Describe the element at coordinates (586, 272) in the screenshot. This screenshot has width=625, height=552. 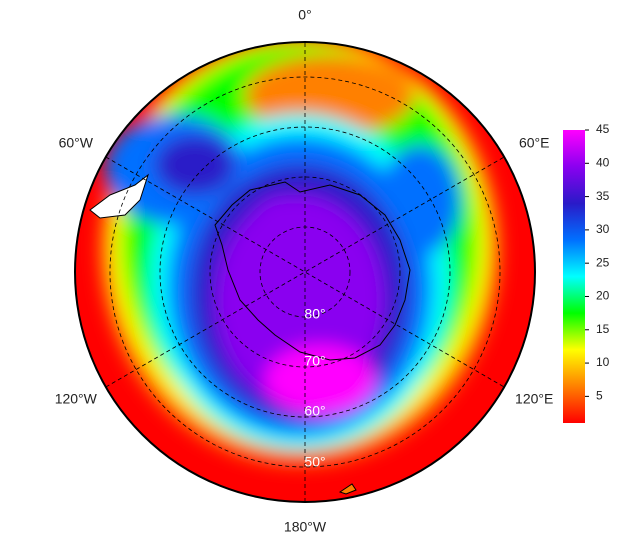
I see `colorbar: 5 10 15 20 25 30 35 40 45` at that location.